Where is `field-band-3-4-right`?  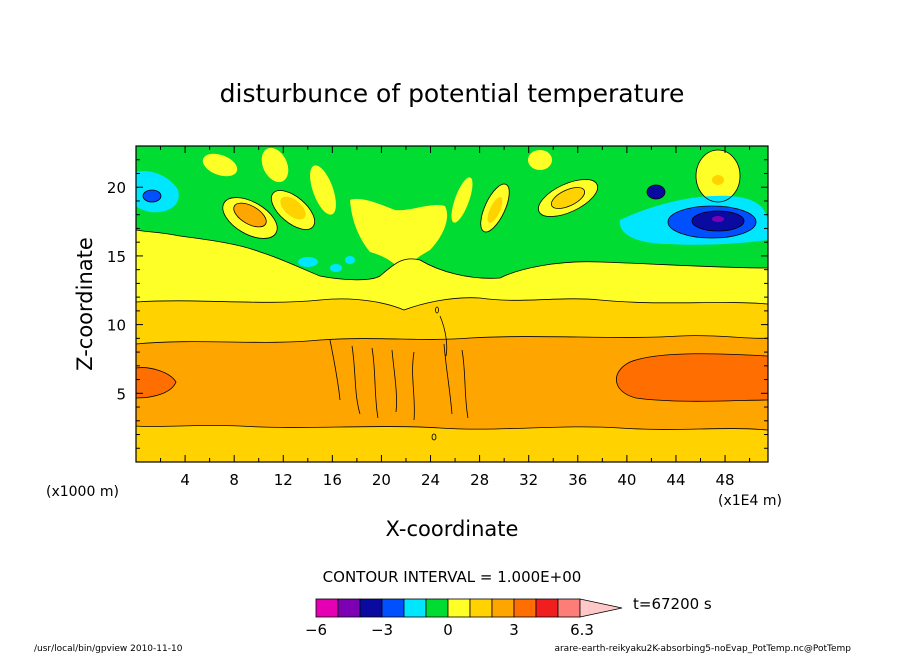 field-band-3-4-right is located at coordinates (692, 377).